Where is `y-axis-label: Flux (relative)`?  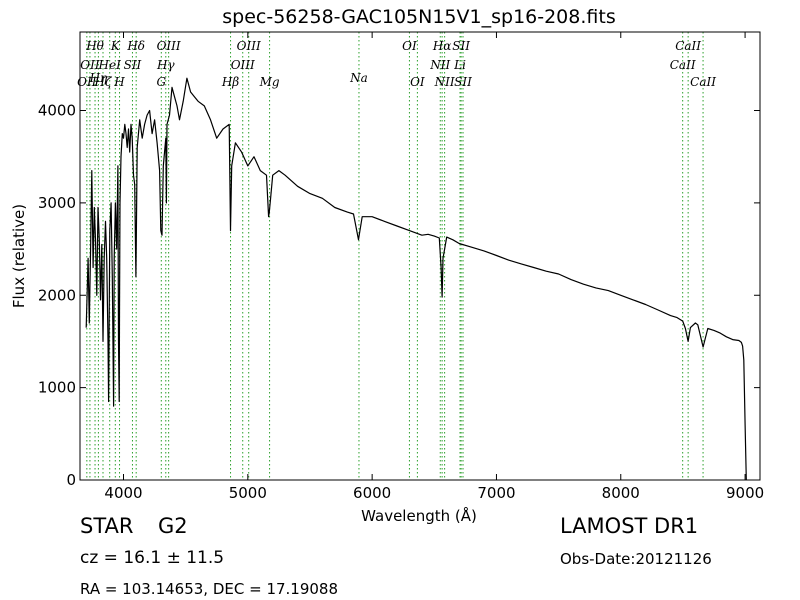
y-axis-label: Flux (relative) is located at coordinates (19, 256).